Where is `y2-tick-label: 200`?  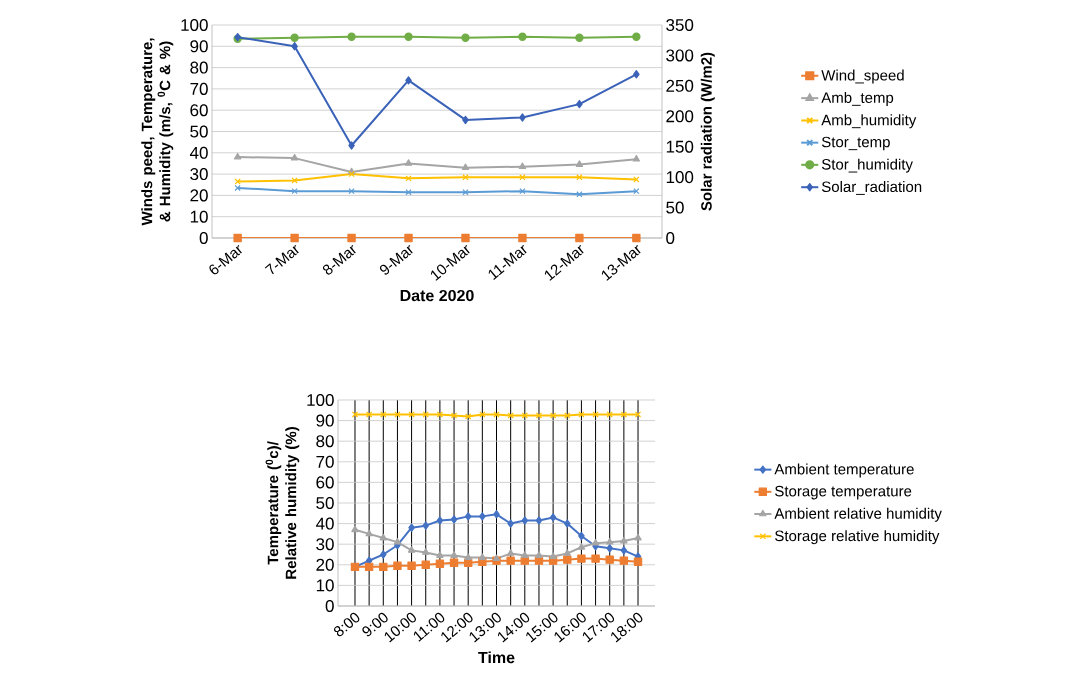
y2-tick-label: 200 is located at coordinates (680, 116).